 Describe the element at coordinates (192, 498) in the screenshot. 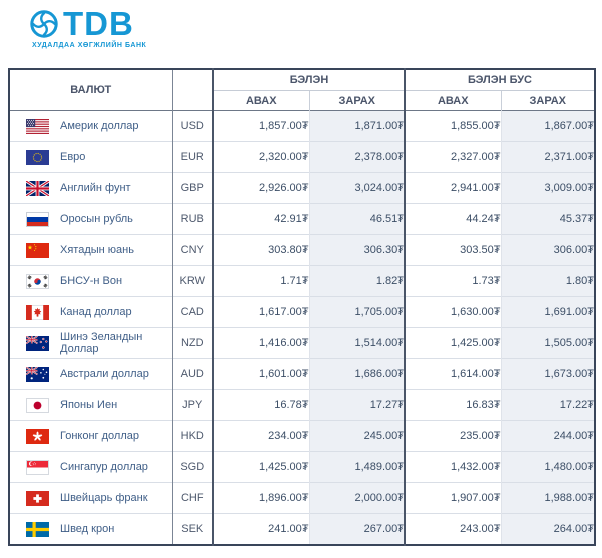

I see `currency-code: CHF` at that location.